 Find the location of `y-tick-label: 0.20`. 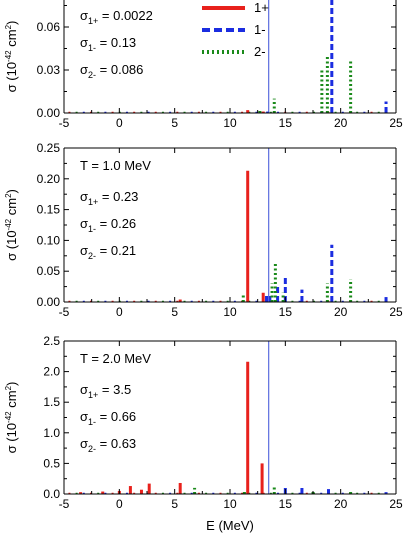

y-tick-label: 0.20 is located at coordinates (49, 179).